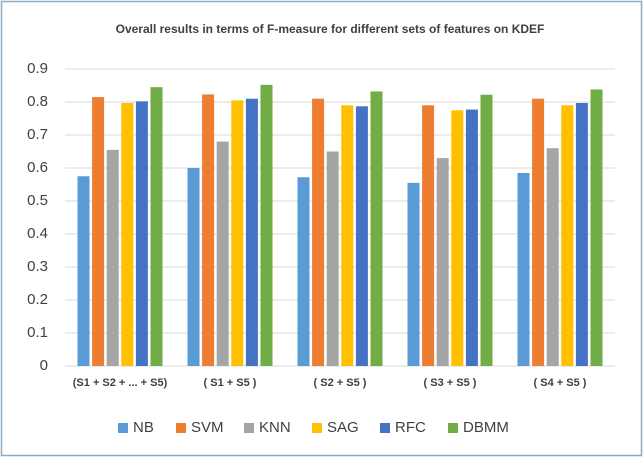 This screenshot has height=457, width=643. I want to click on y-tick-label: 0.5, so click(37, 200).